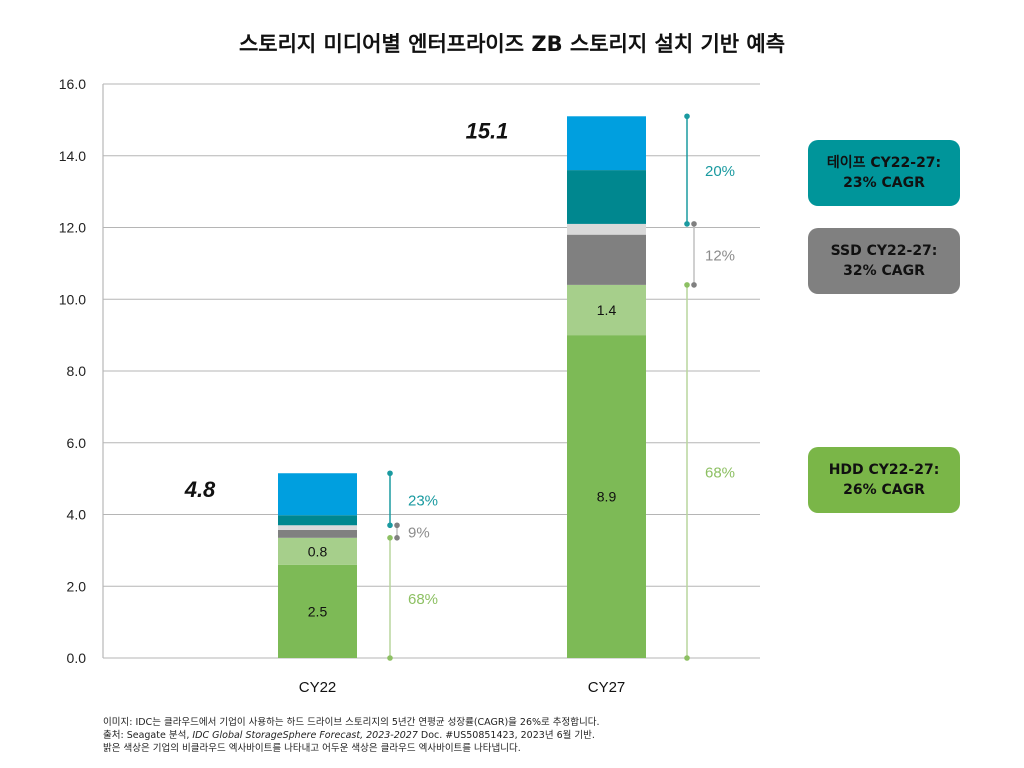  I want to click on x-tick-label: CY22, so click(318, 687).